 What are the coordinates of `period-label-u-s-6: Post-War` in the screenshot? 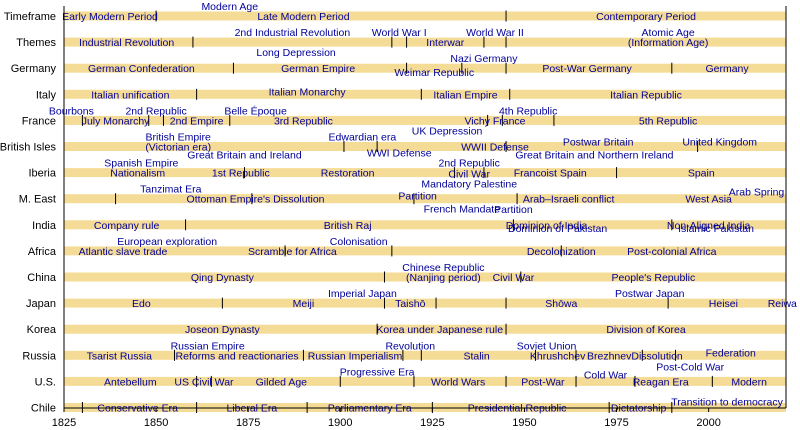 It's located at (543, 382).